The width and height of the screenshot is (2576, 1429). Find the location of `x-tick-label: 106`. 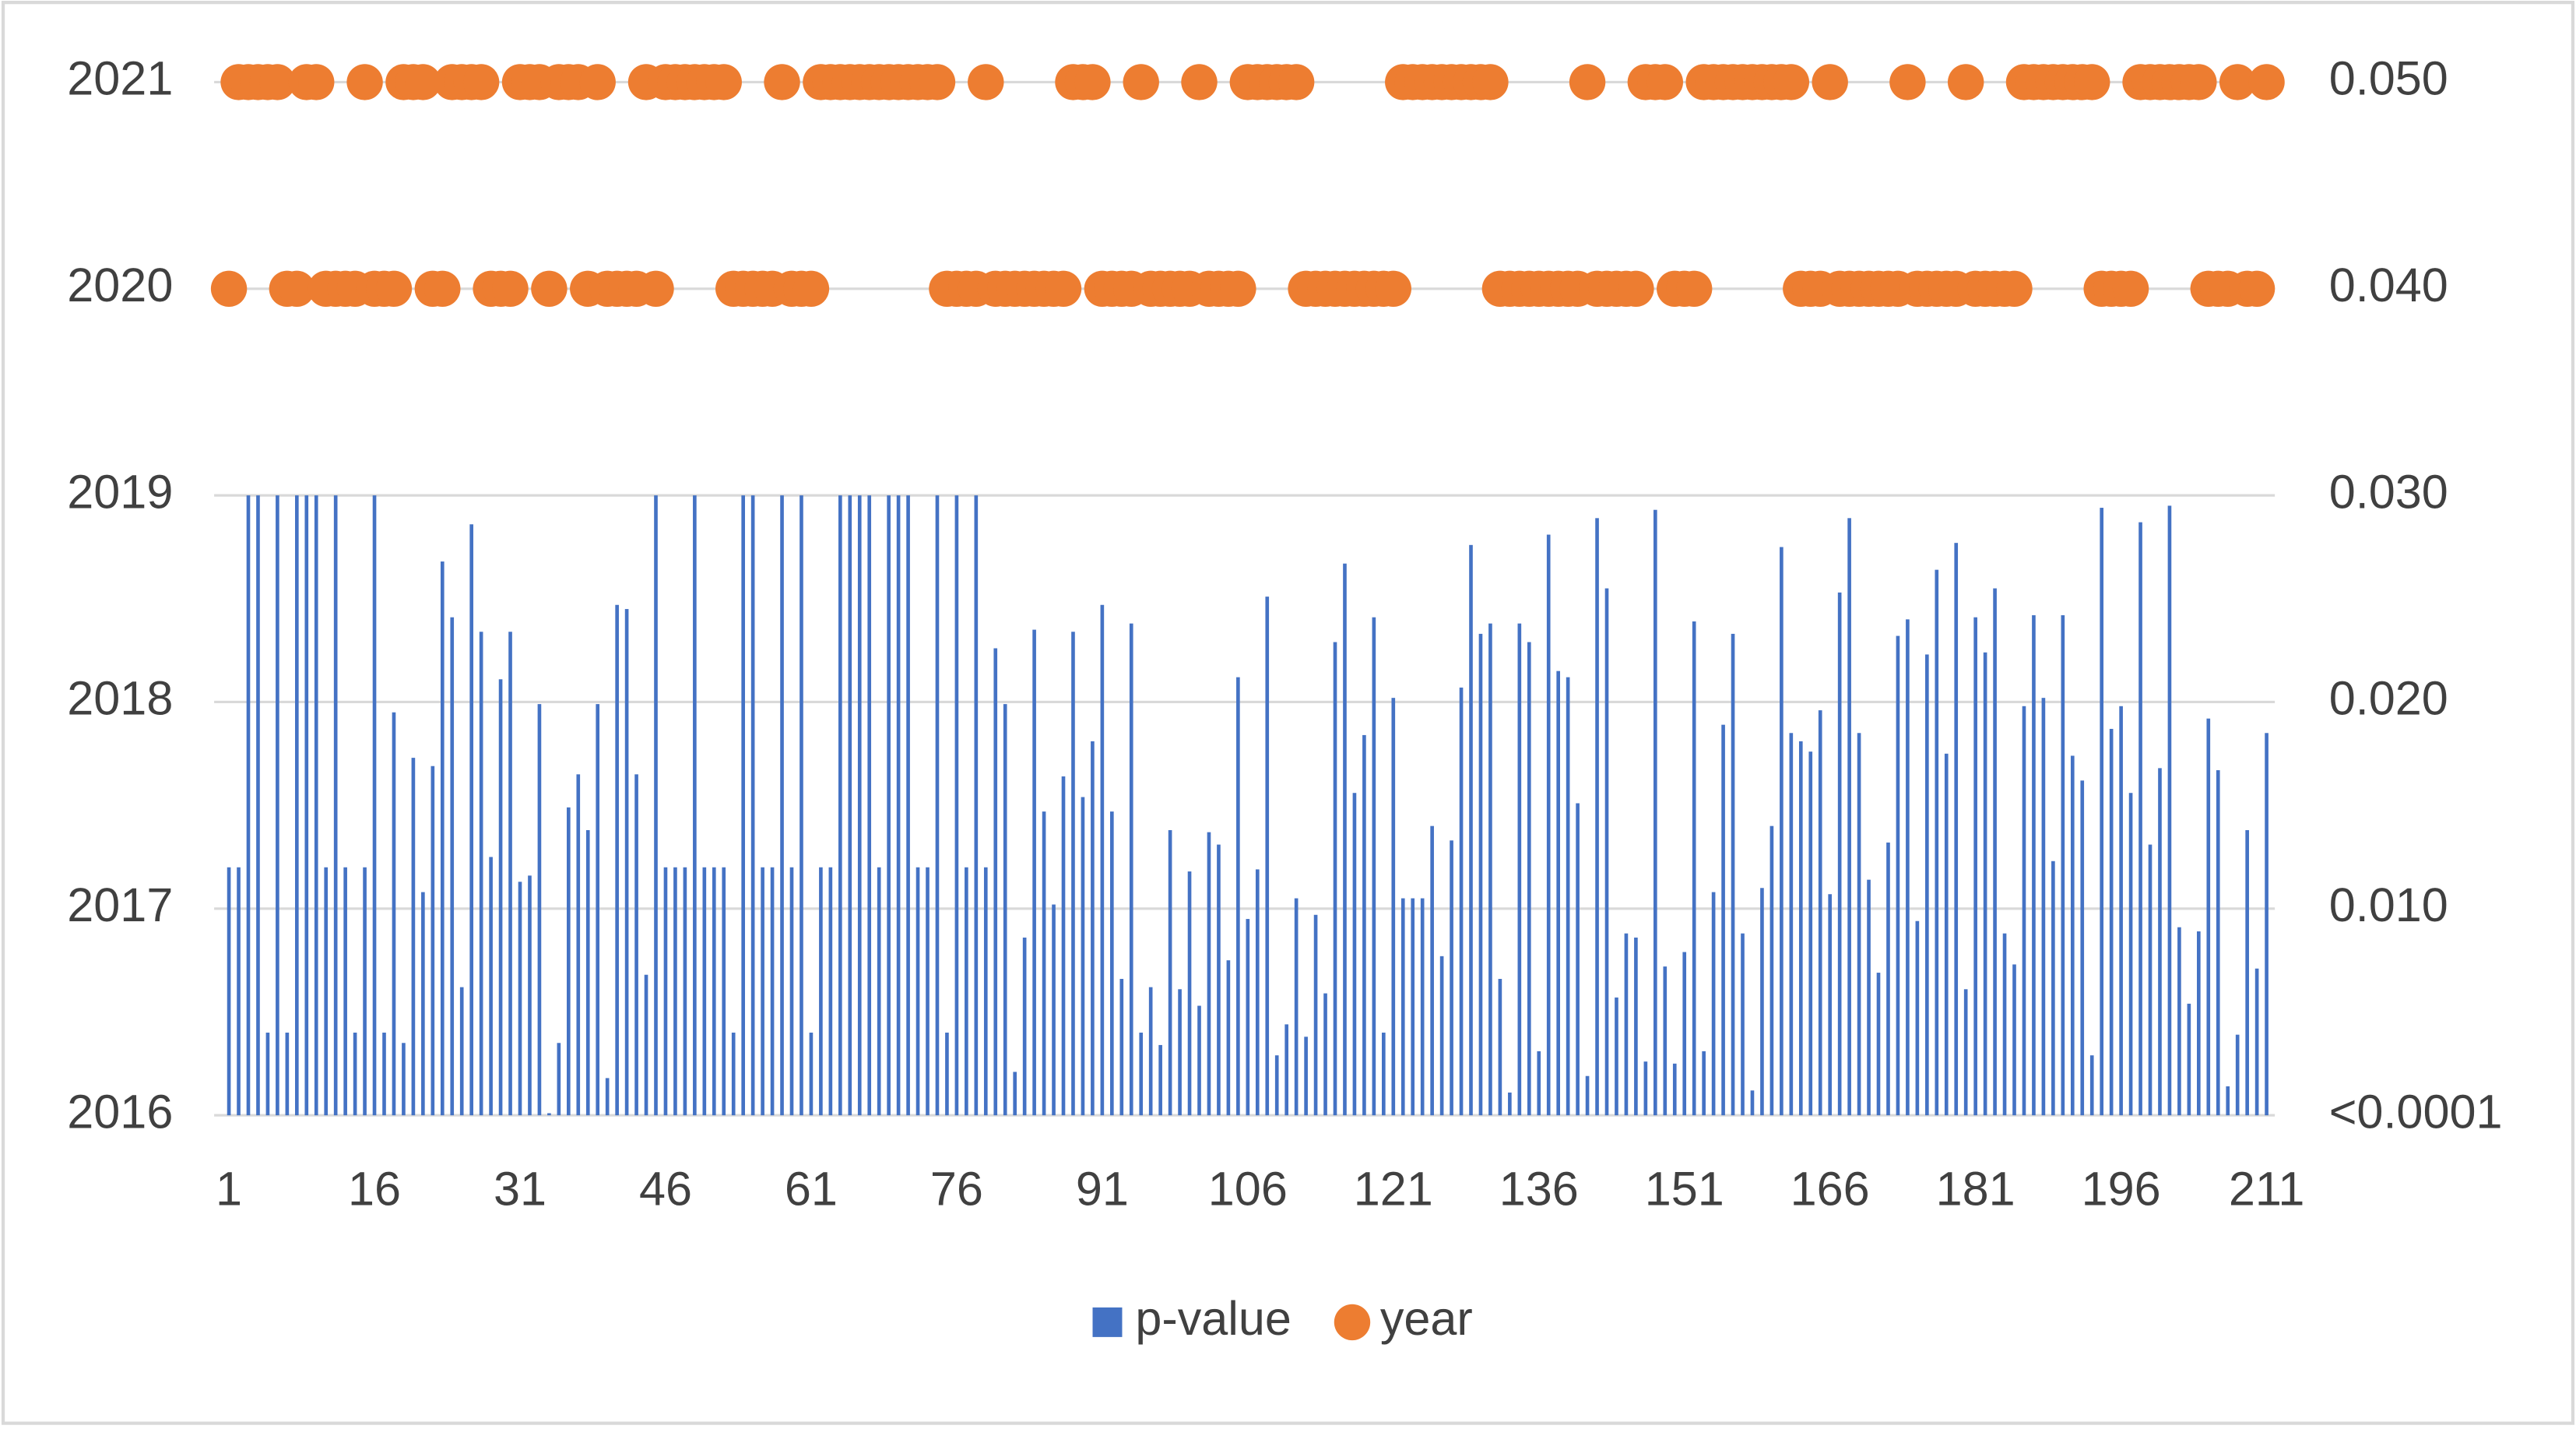

x-tick-label: 106 is located at coordinates (1248, 1188).